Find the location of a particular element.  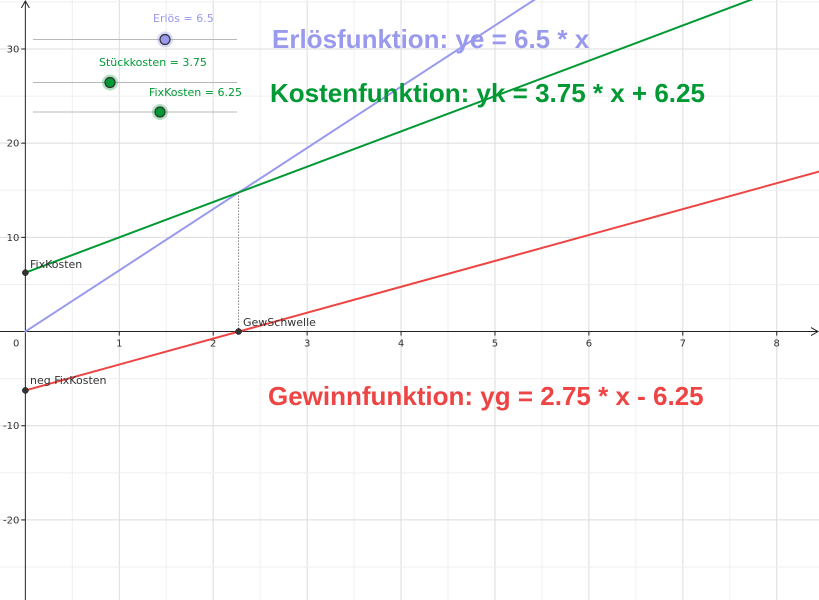

slider-stueckkosten-label: Stückkosten = 3.75 is located at coordinates (153, 62).